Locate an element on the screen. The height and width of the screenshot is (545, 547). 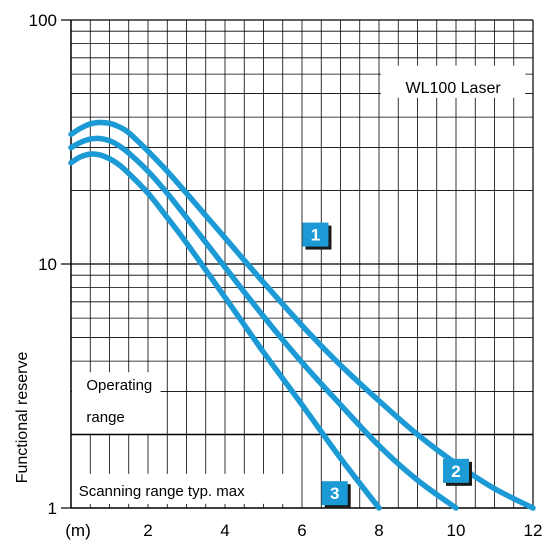
y-tick-label: 100 is located at coordinates (43, 20).